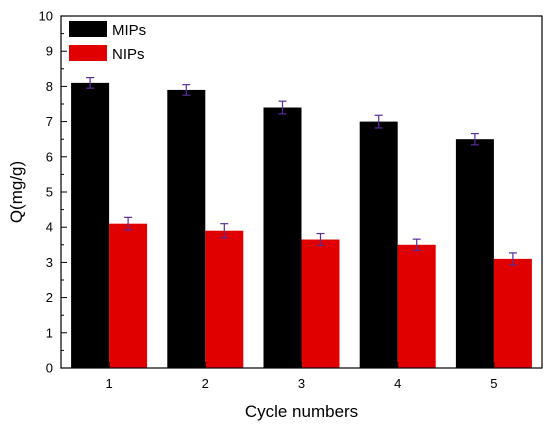 The image size is (550, 428). What do you see at coordinates (49, 262) in the screenshot?
I see `y-tick-label: 3` at bounding box center [49, 262].